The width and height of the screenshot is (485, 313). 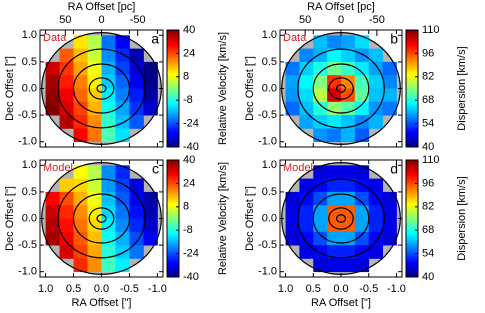 What do you see at coordinates (102, 7) in the screenshot?
I see `x2-axis-label: RA Offset [pc]` at bounding box center [102, 7].